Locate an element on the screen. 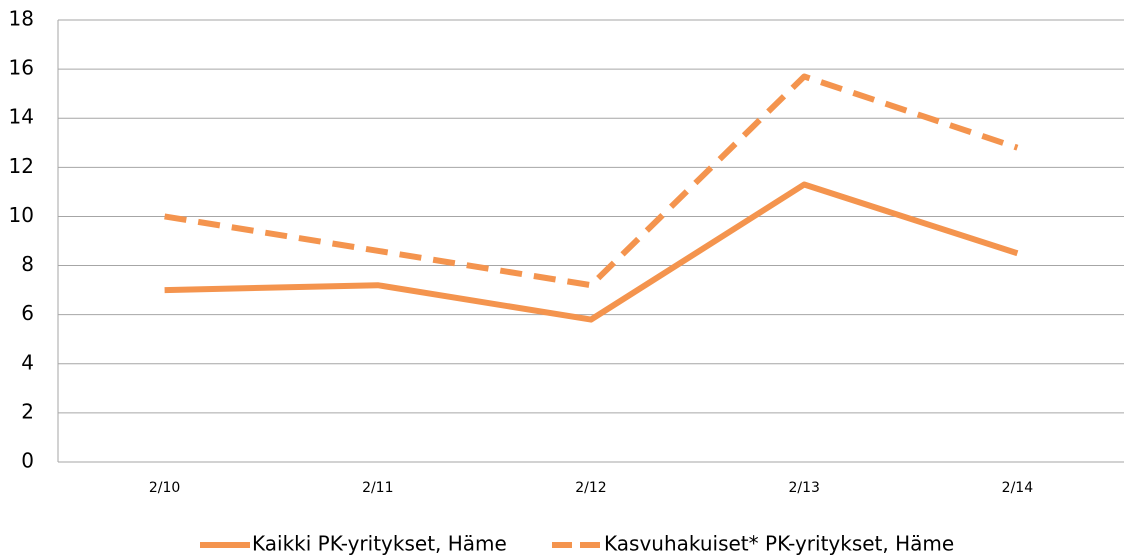 This screenshot has height=560, width=1126. x-tick-label: 2/12 is located at coordinates (590, 488).